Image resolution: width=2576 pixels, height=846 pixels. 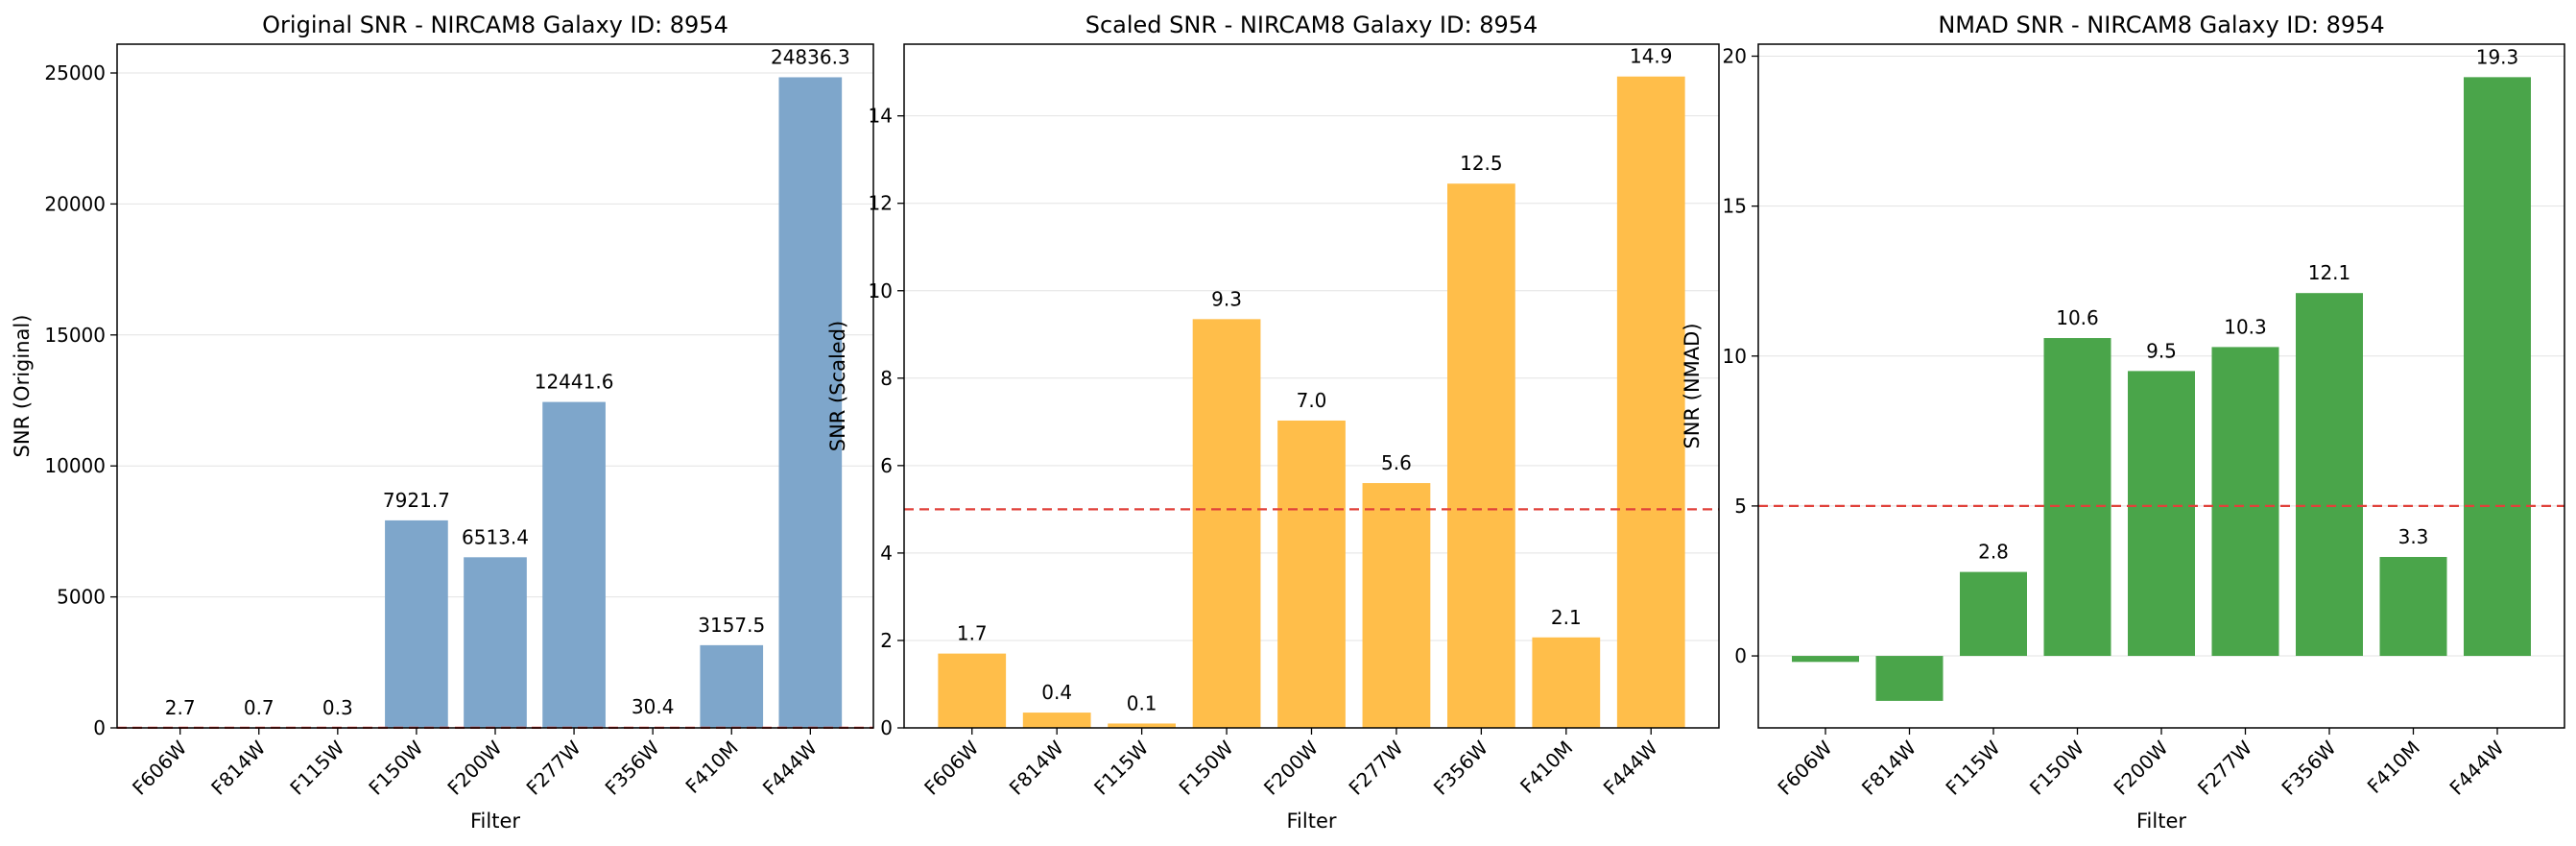 I want to click on bar-value-label: 0.1, so click(x=1142, y=702).